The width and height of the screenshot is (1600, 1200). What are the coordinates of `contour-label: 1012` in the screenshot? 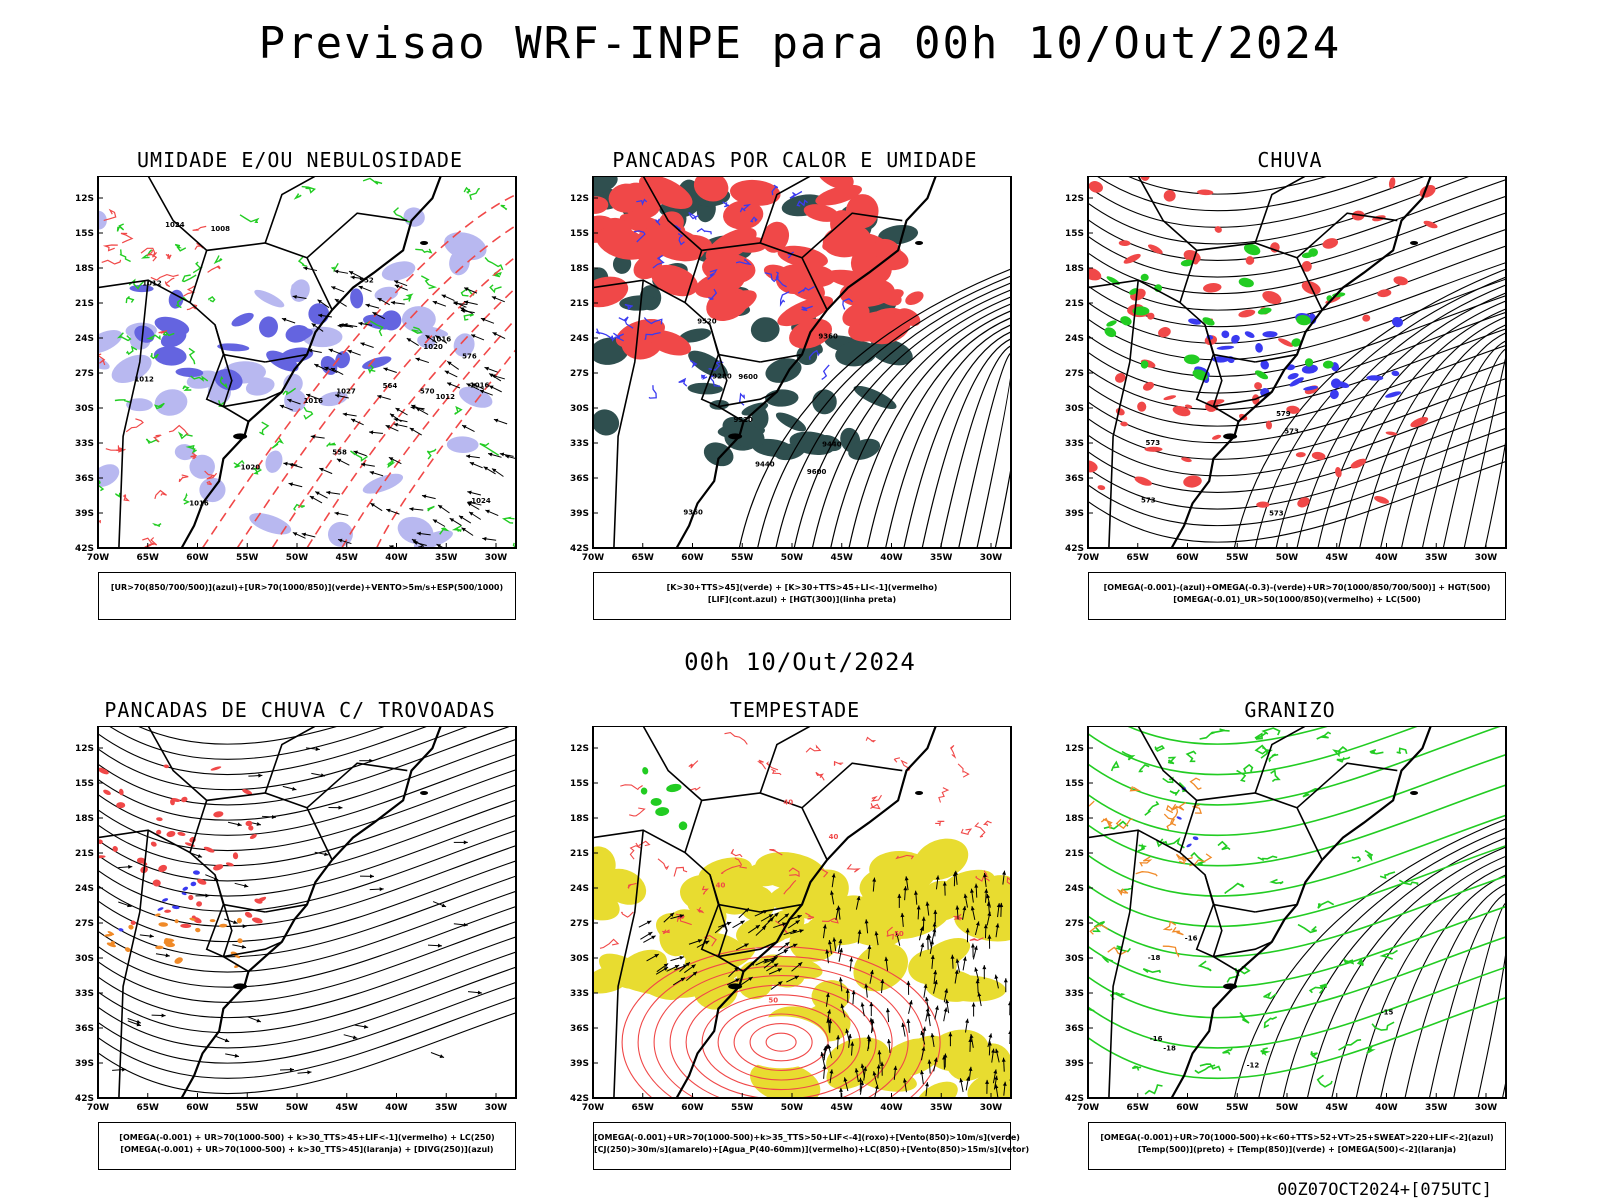 It's located at (152, 284).